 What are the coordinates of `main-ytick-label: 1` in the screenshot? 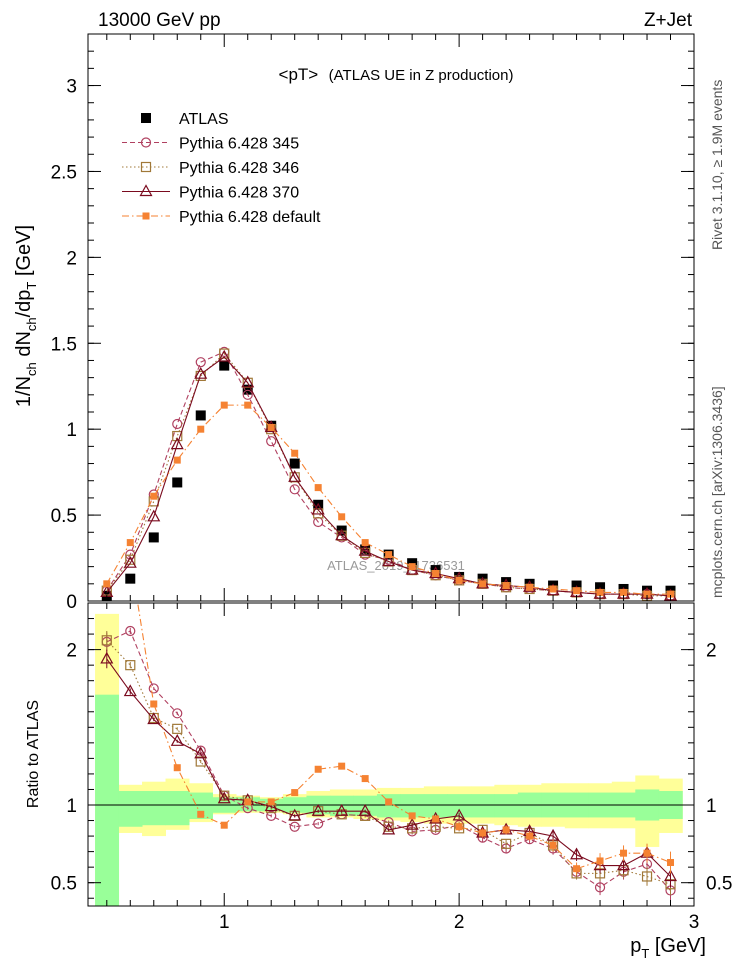 It's located at (71, 430).